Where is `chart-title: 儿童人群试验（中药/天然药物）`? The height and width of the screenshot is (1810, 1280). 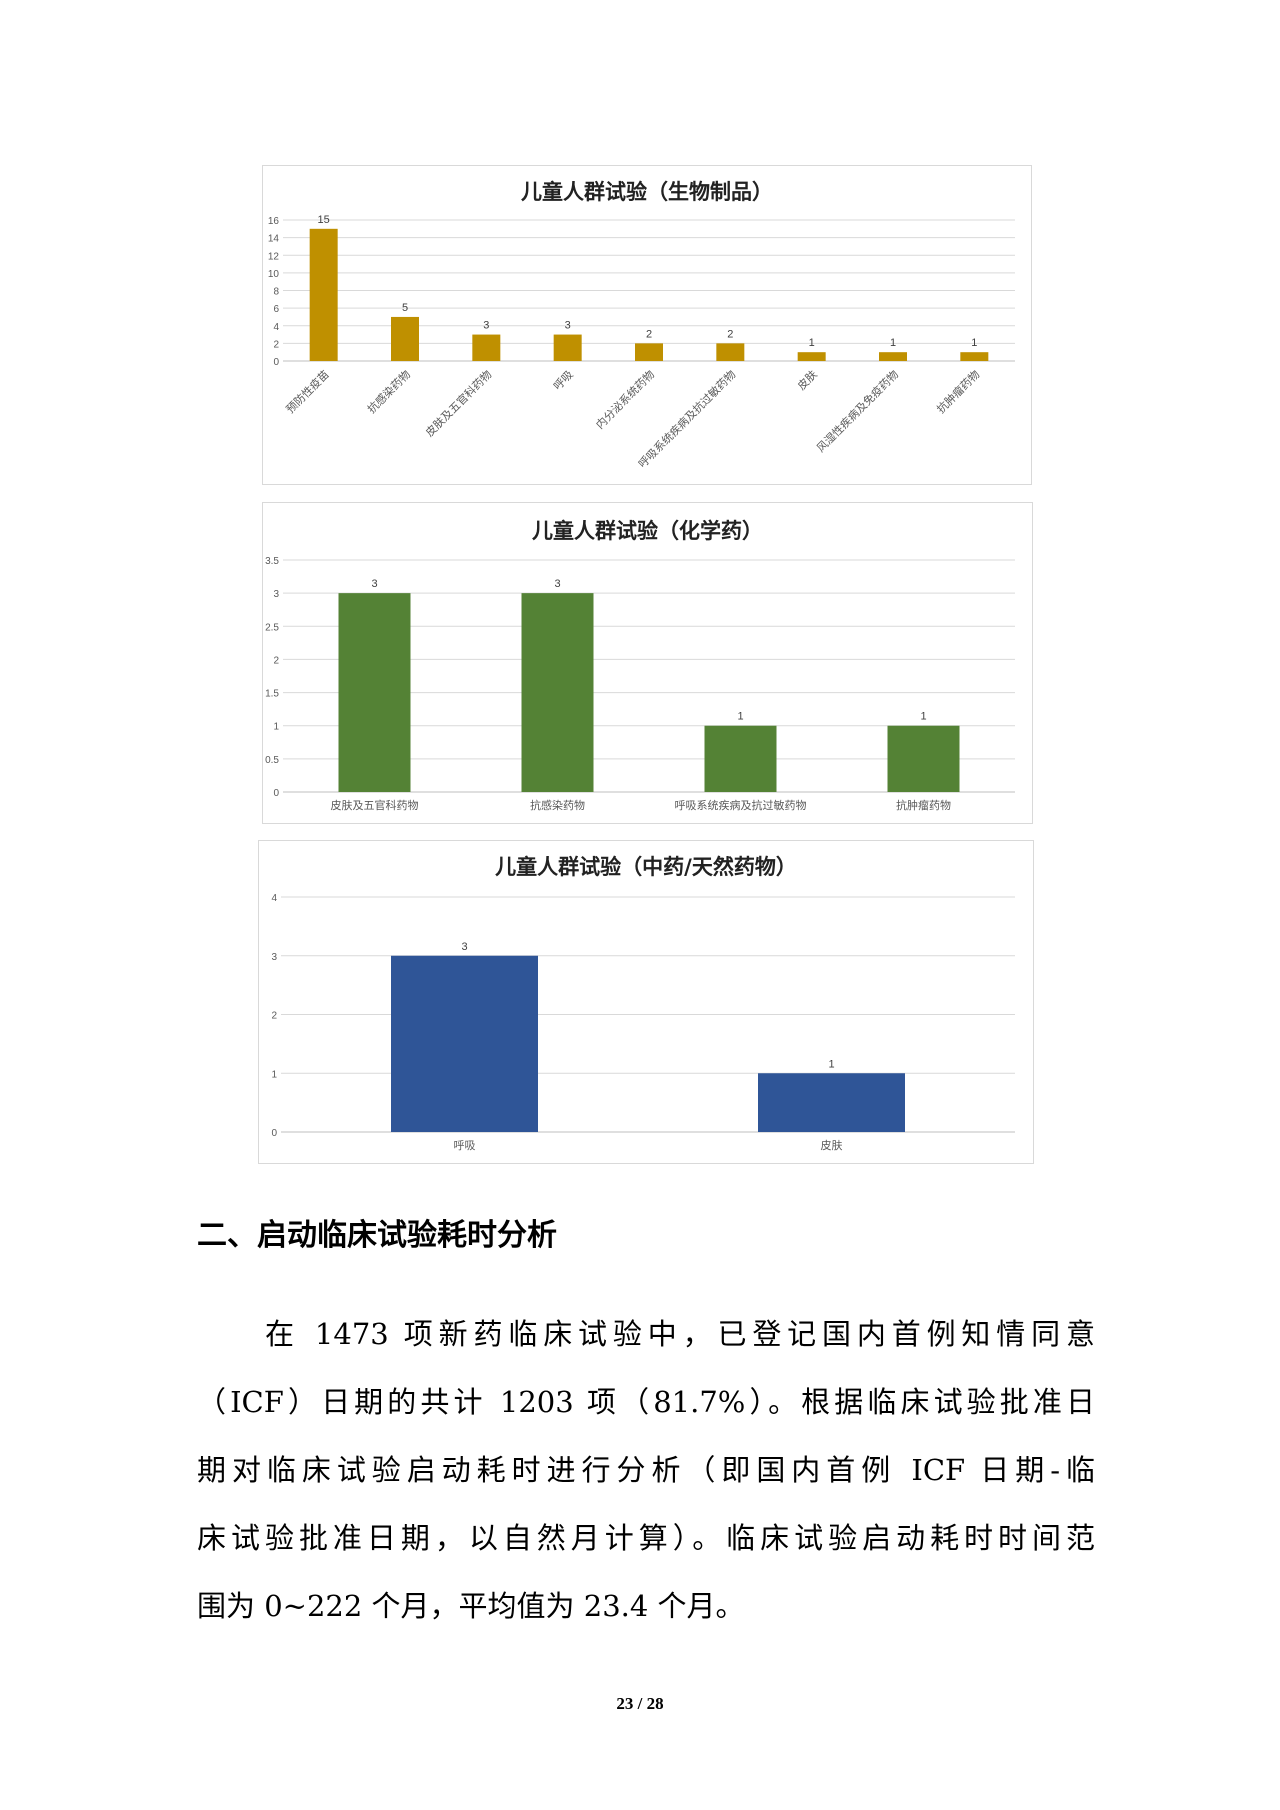
chart-title: 儿童人群试验（中药/天然药物） is located at coordinates (646, 867).